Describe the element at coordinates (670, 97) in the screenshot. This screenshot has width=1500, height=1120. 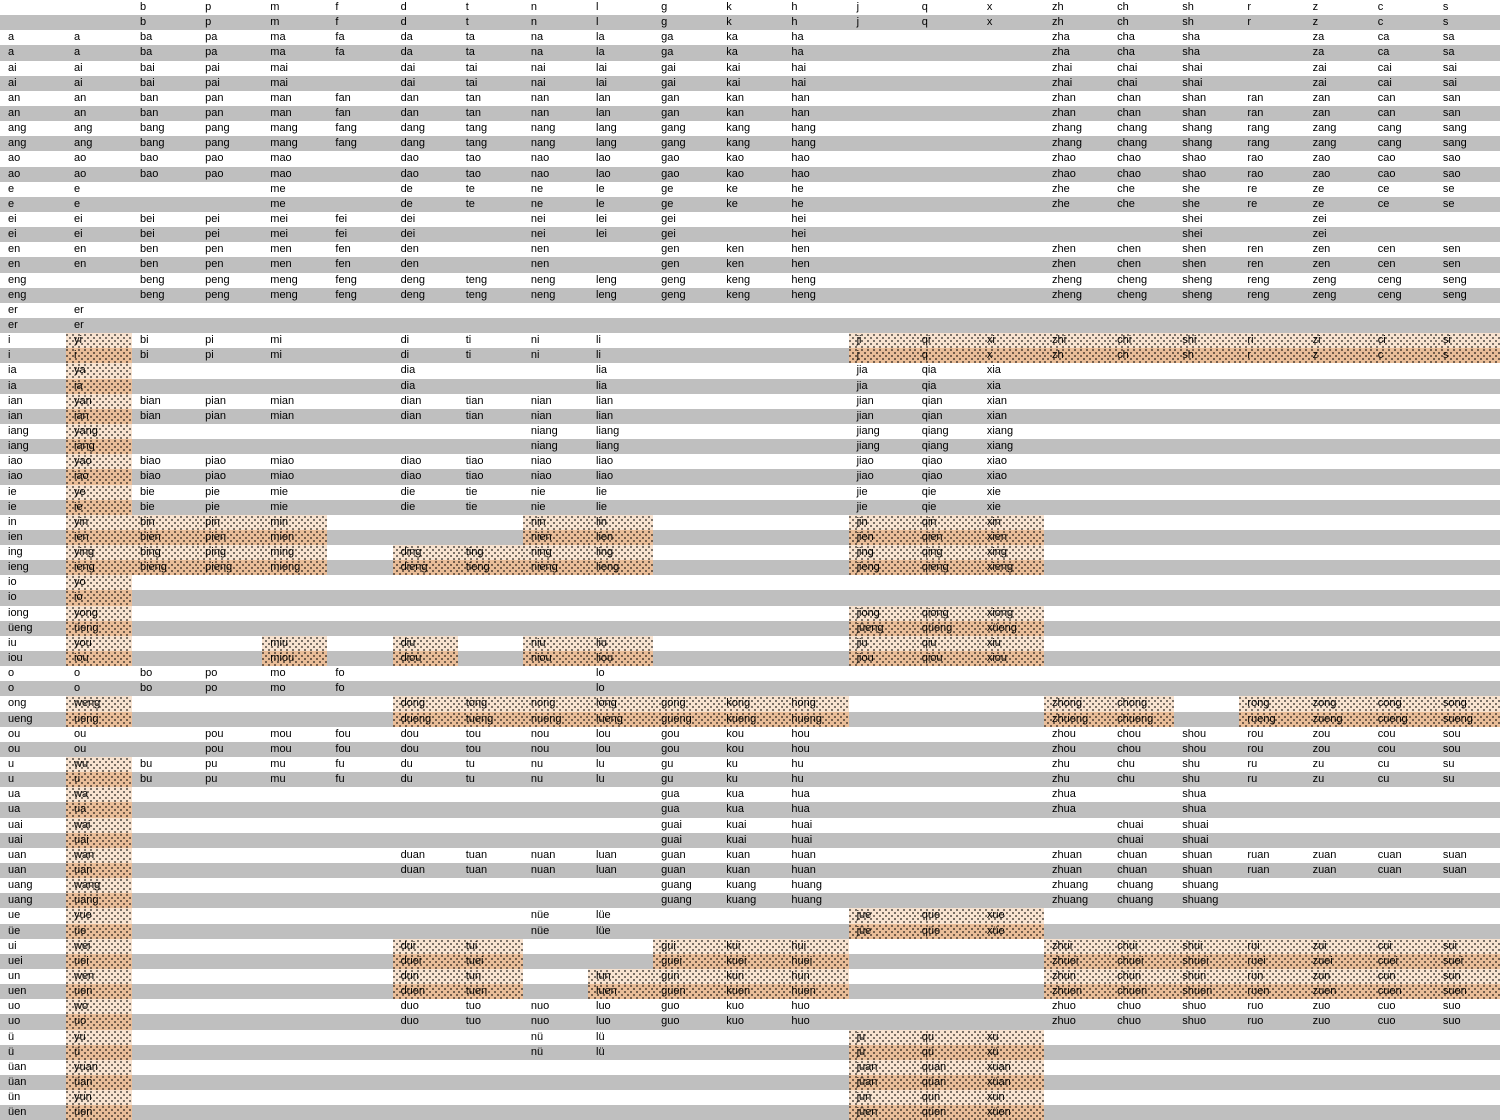
I see `table-cell: gan` at that location.